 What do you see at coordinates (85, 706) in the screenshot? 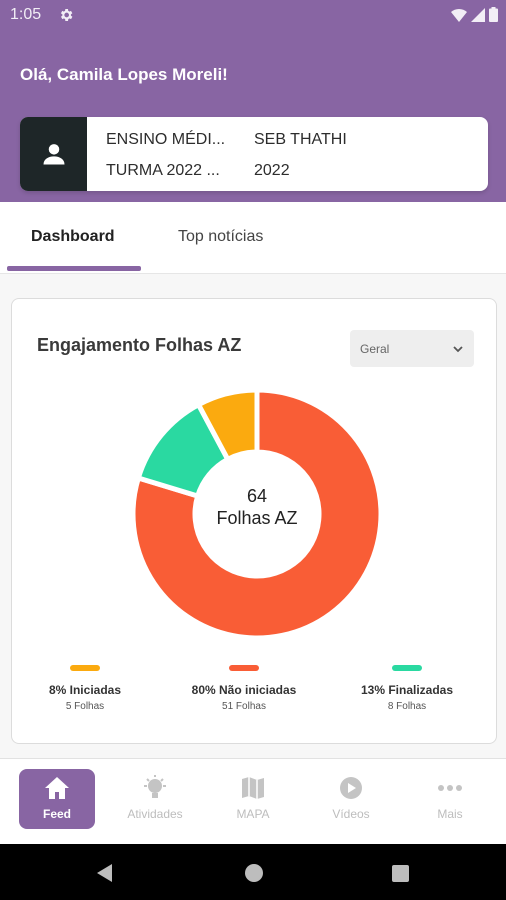
I see `legend-sublabel: 5 Folhas` at bounding box center [85, 706].